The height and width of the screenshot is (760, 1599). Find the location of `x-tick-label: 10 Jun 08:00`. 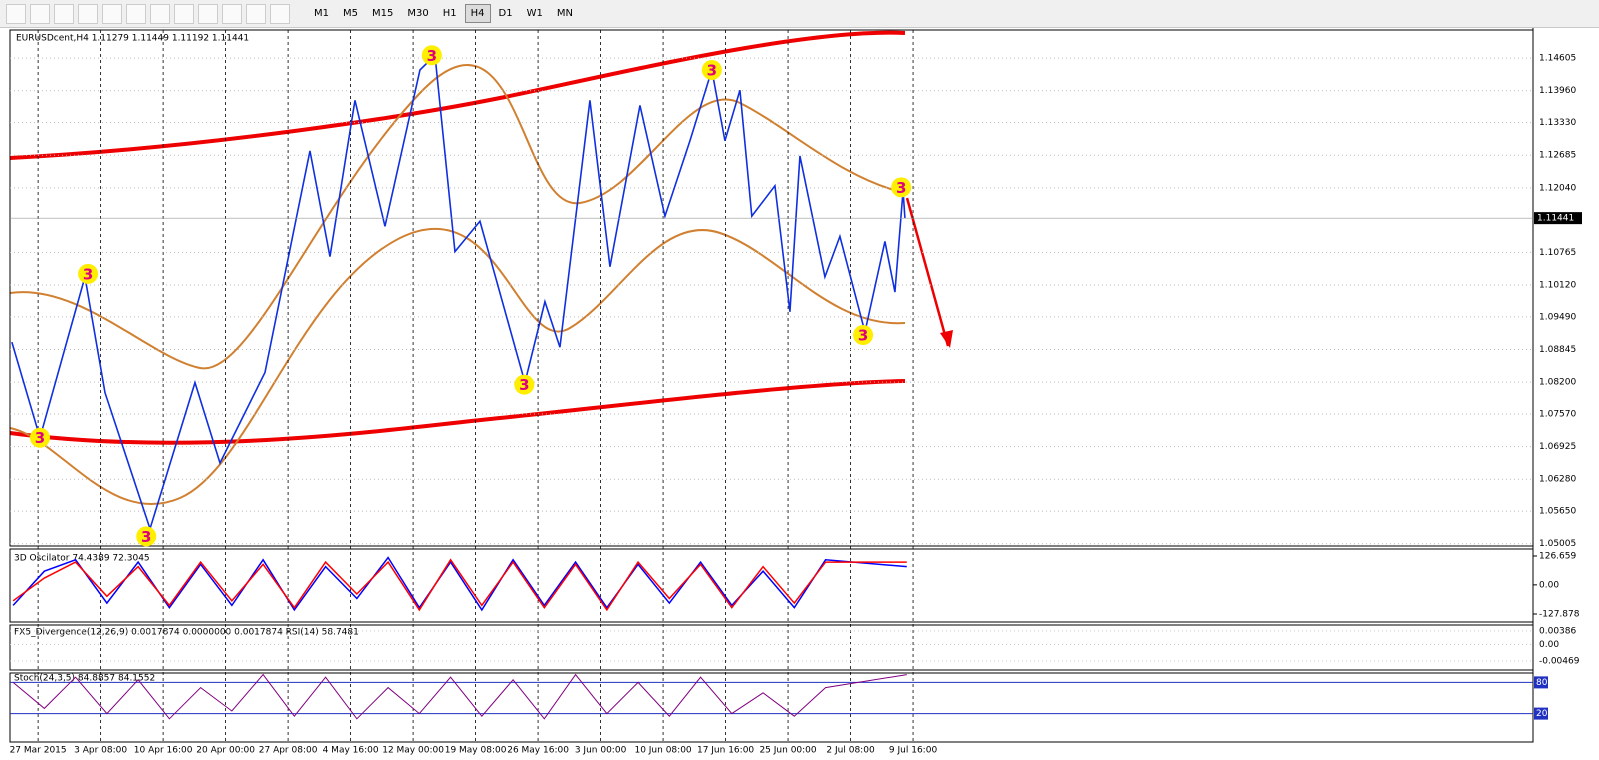

x-tick-label: 10 Jun 08:00 is located at coordinates (662, 751).